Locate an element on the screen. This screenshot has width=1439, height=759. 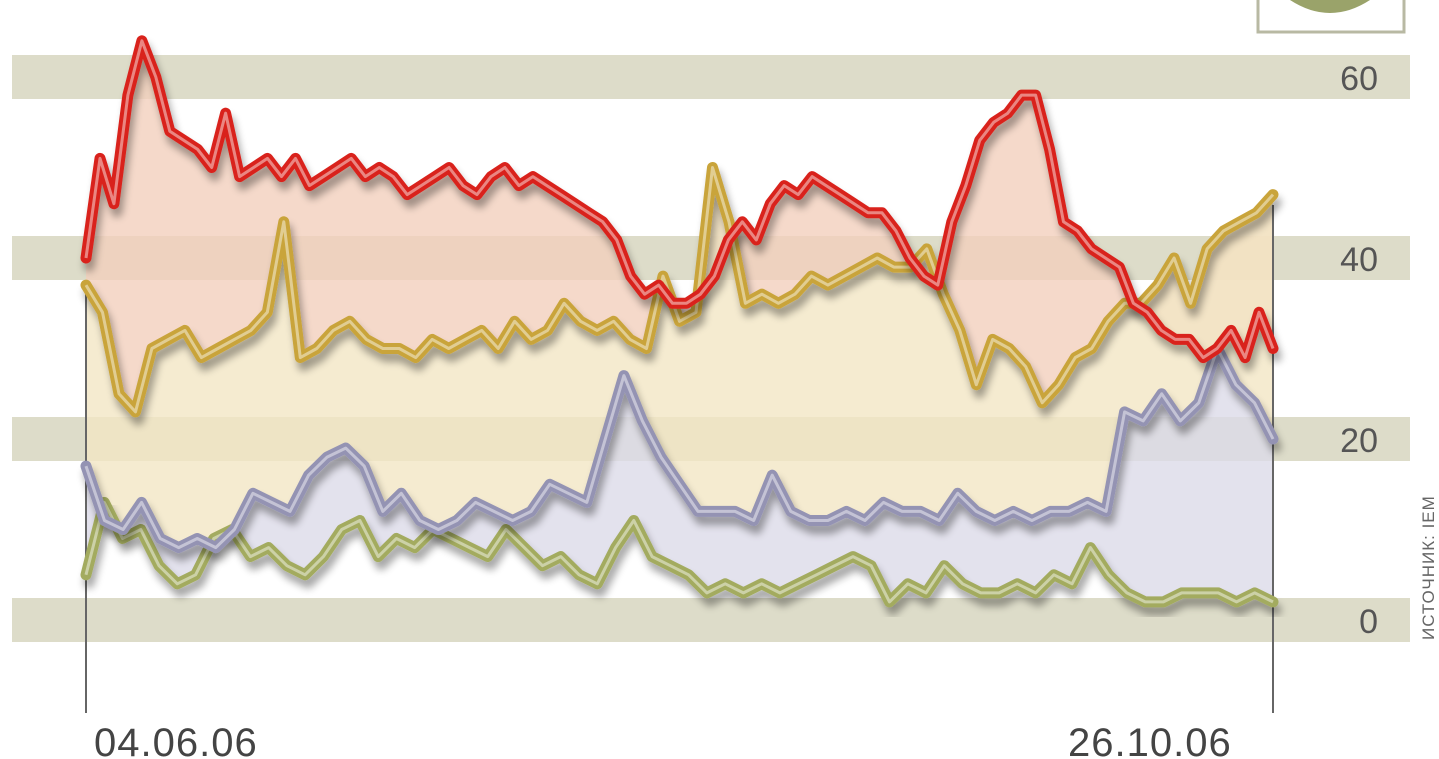
y-tick-labels: 0 20 40 60 is located at coordinates (1359, 350).